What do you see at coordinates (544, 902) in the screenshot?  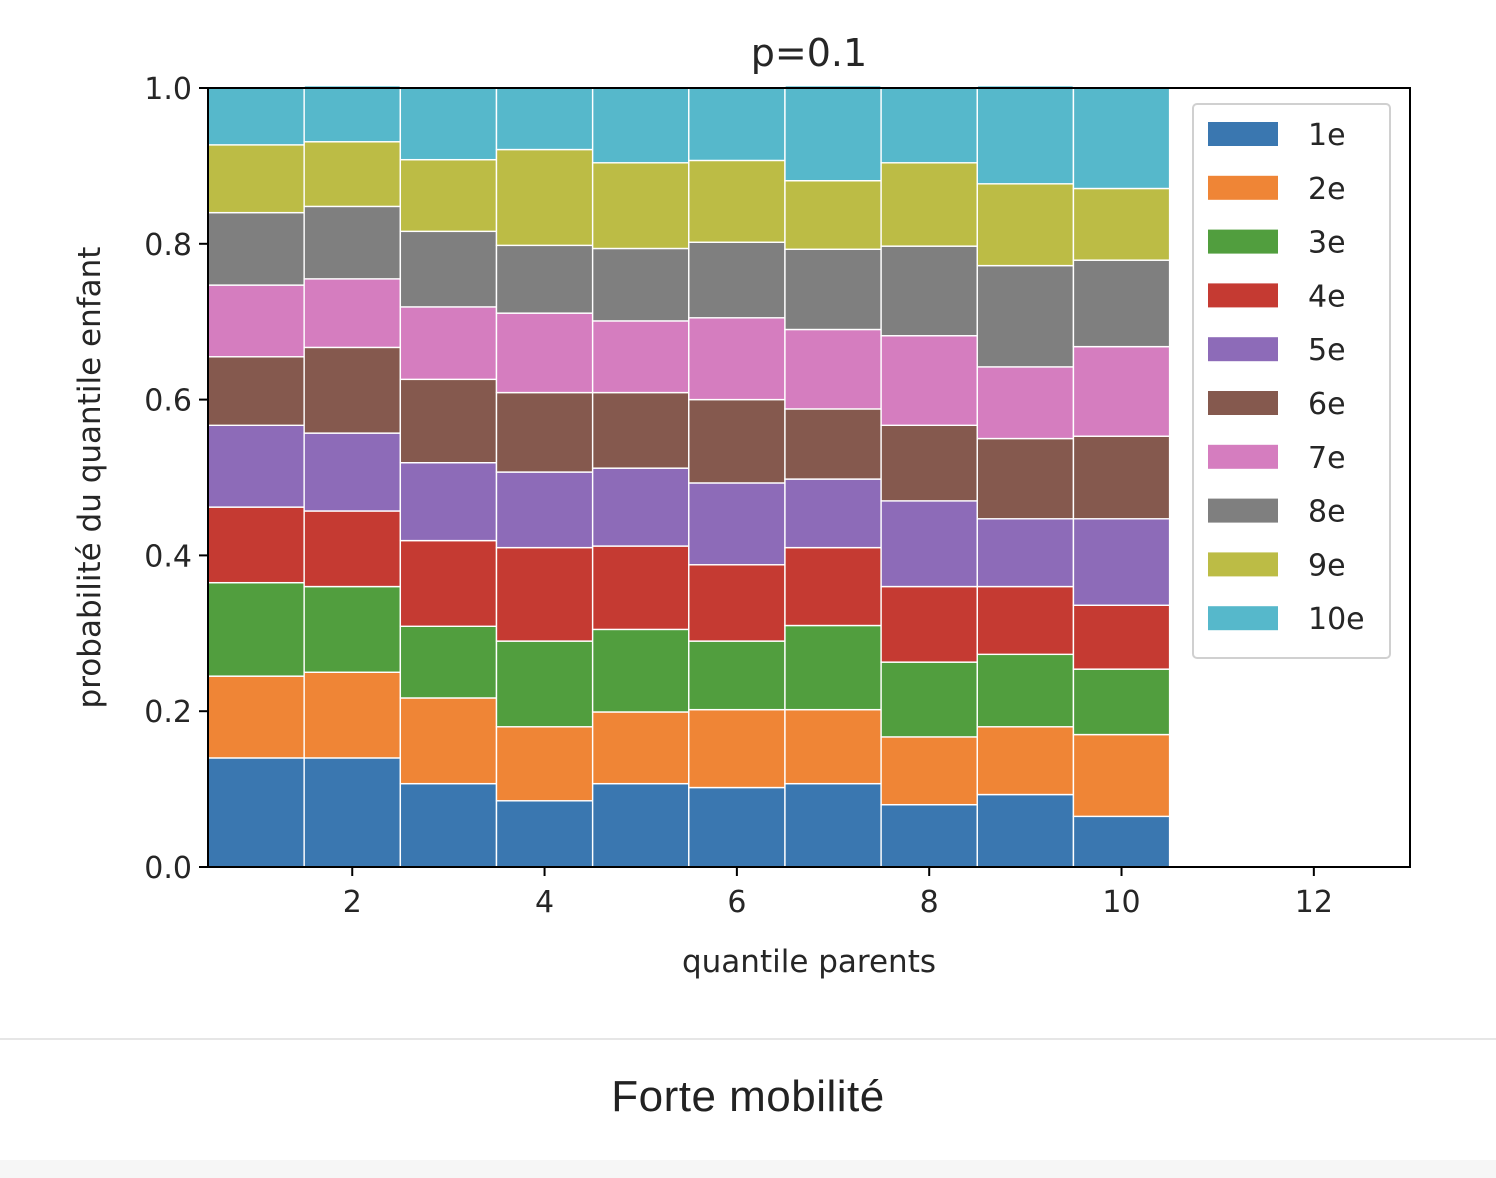 I see `x-tick-label: 4` at bounding box center [544, 902].